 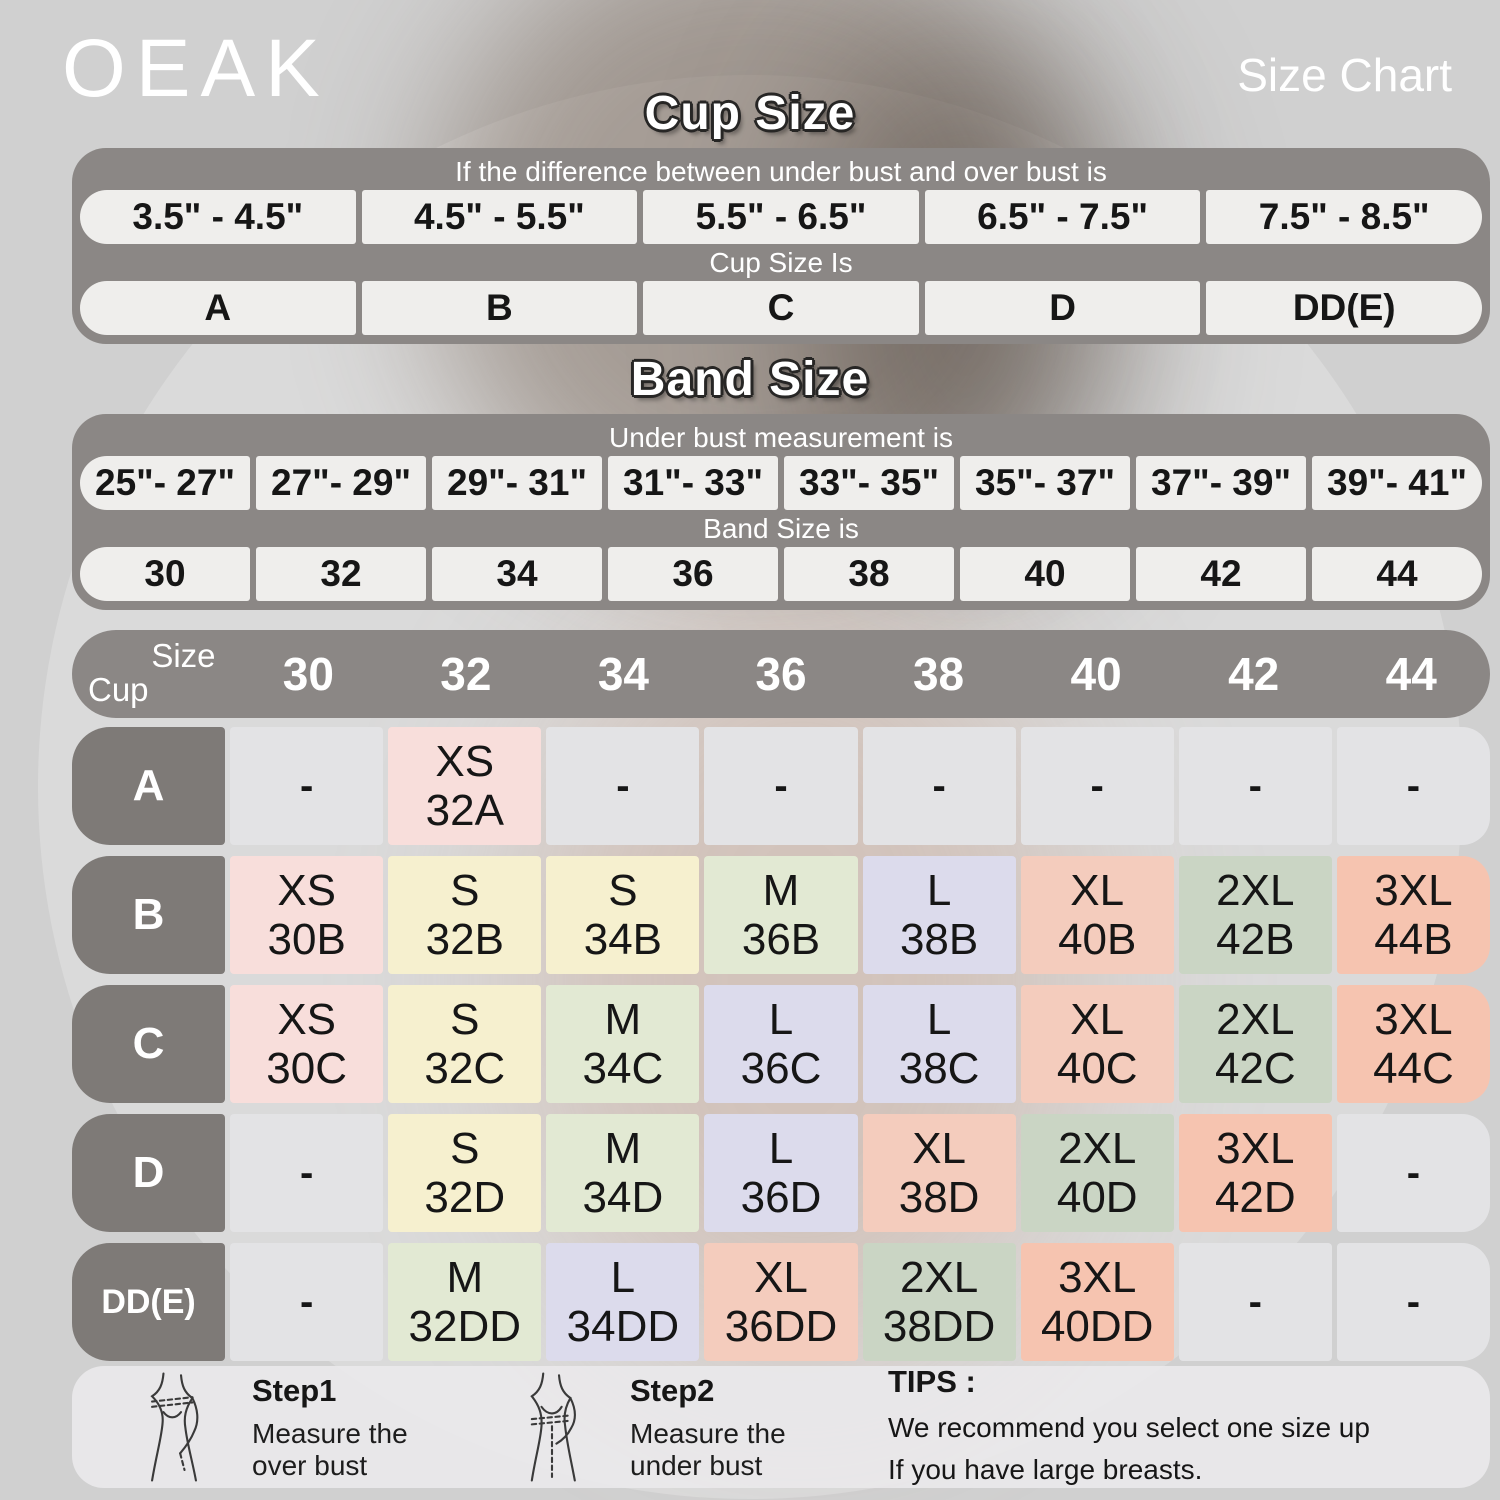 I want to click on cup-row-label: D, so click(x=149, y=1173).